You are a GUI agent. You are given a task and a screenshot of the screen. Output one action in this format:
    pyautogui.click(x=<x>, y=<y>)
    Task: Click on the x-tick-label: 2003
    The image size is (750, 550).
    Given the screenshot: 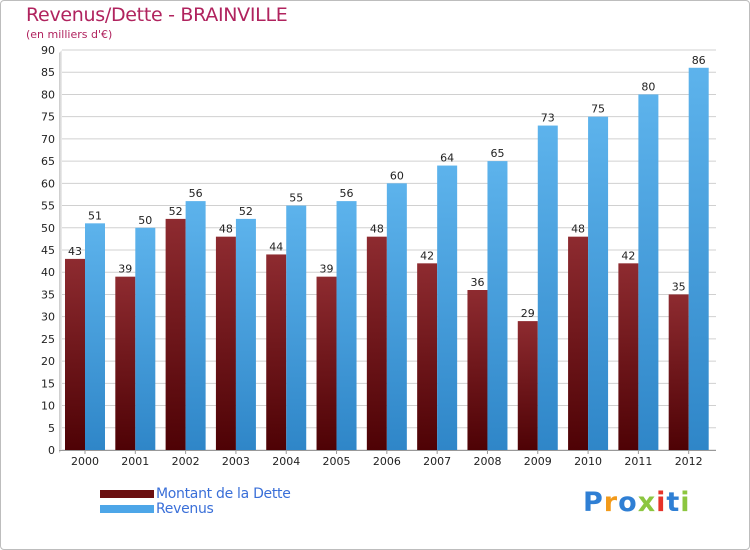 What is the action you would take?
    pyautogui.click(x=236, y=461)
    